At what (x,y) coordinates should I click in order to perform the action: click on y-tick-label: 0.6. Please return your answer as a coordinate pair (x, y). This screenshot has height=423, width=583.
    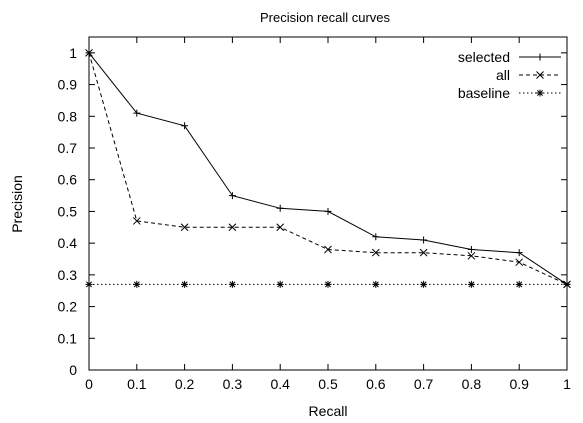
    Looking at the image, I should click on (68, 180).